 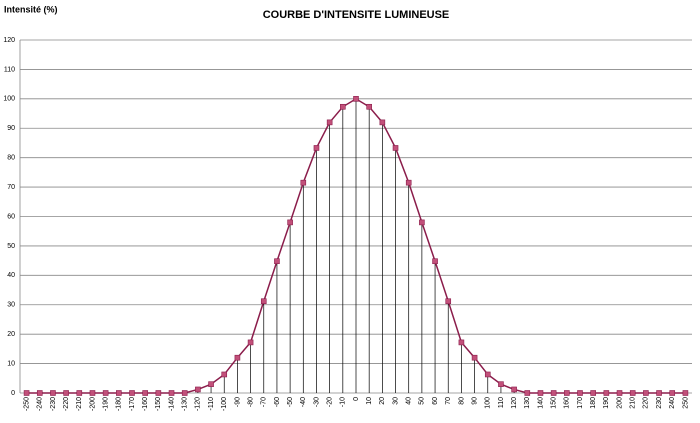 What do you see at coordinates (11, 128) in the screenshot?
I see `y-tick-label: 90` at bounding box center [11, 128].